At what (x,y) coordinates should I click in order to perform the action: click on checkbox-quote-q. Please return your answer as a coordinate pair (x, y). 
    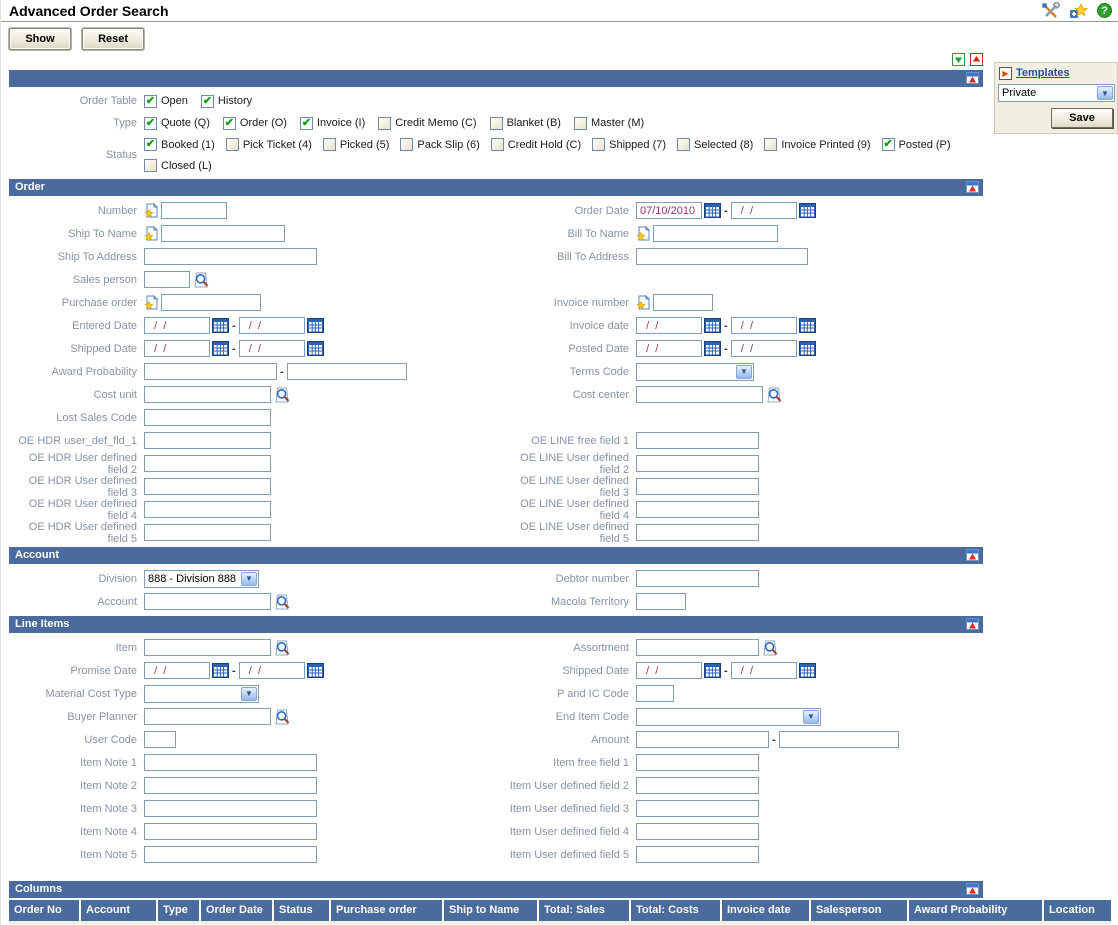
    Looking at the image, I should click on (150, 123).